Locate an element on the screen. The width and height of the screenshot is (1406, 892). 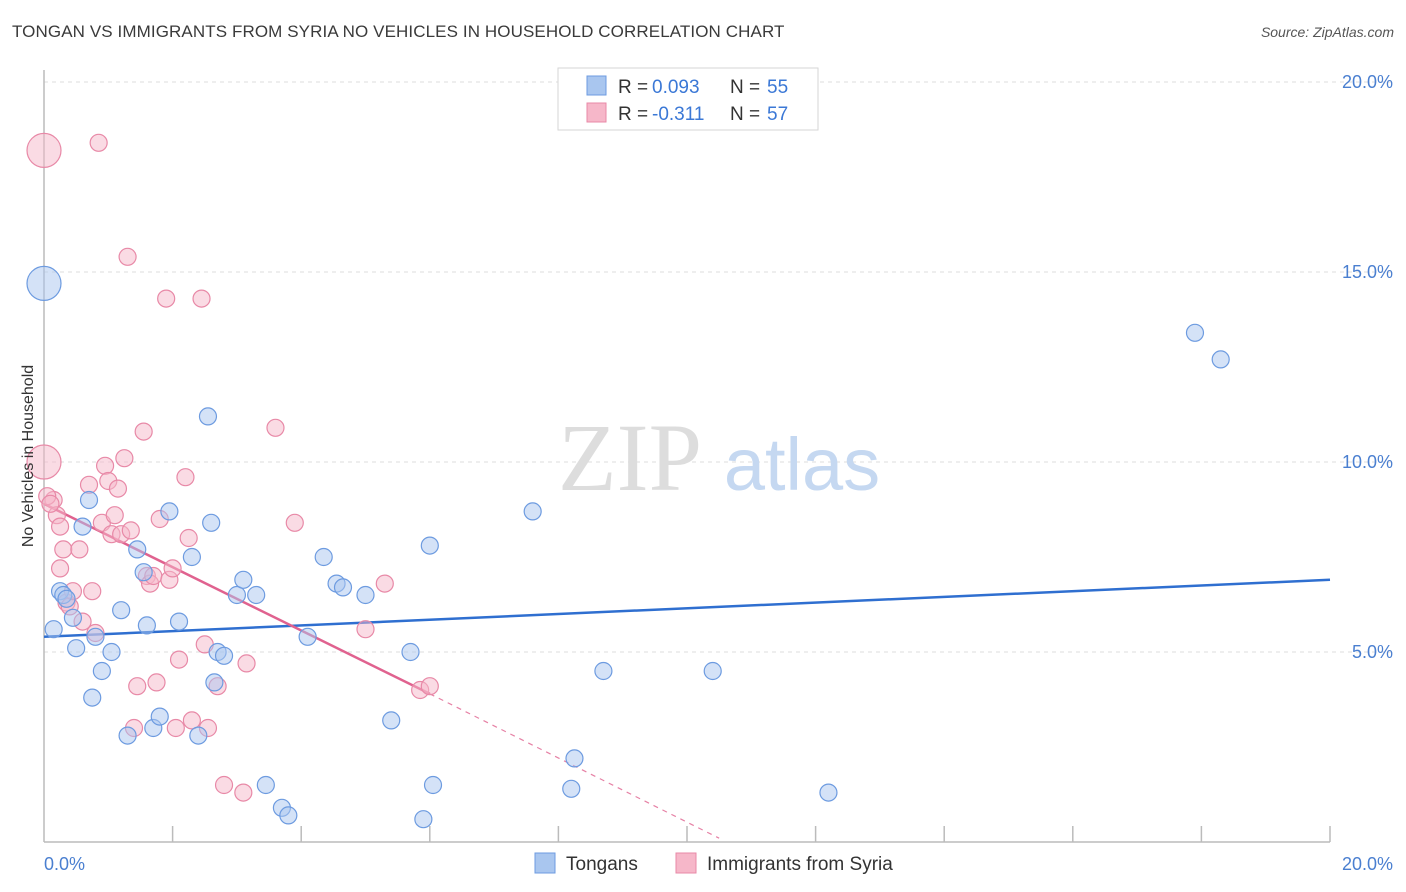
y-tick-label: 15.0% is located at coordinates (1367, 272).